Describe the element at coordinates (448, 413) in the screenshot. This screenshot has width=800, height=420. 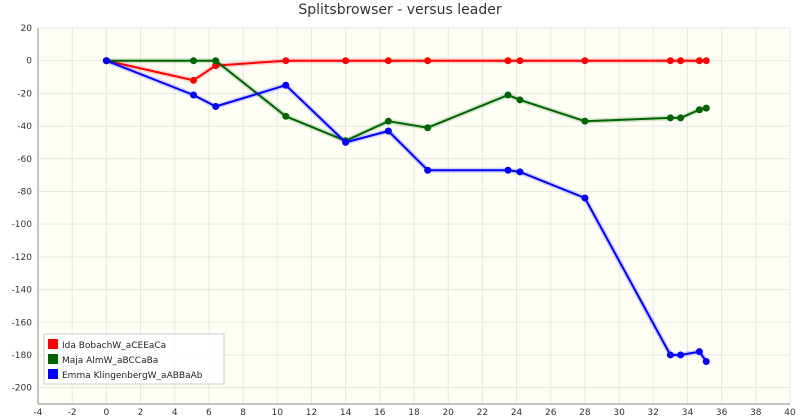
I see `x-tick-label: 20` at that location.